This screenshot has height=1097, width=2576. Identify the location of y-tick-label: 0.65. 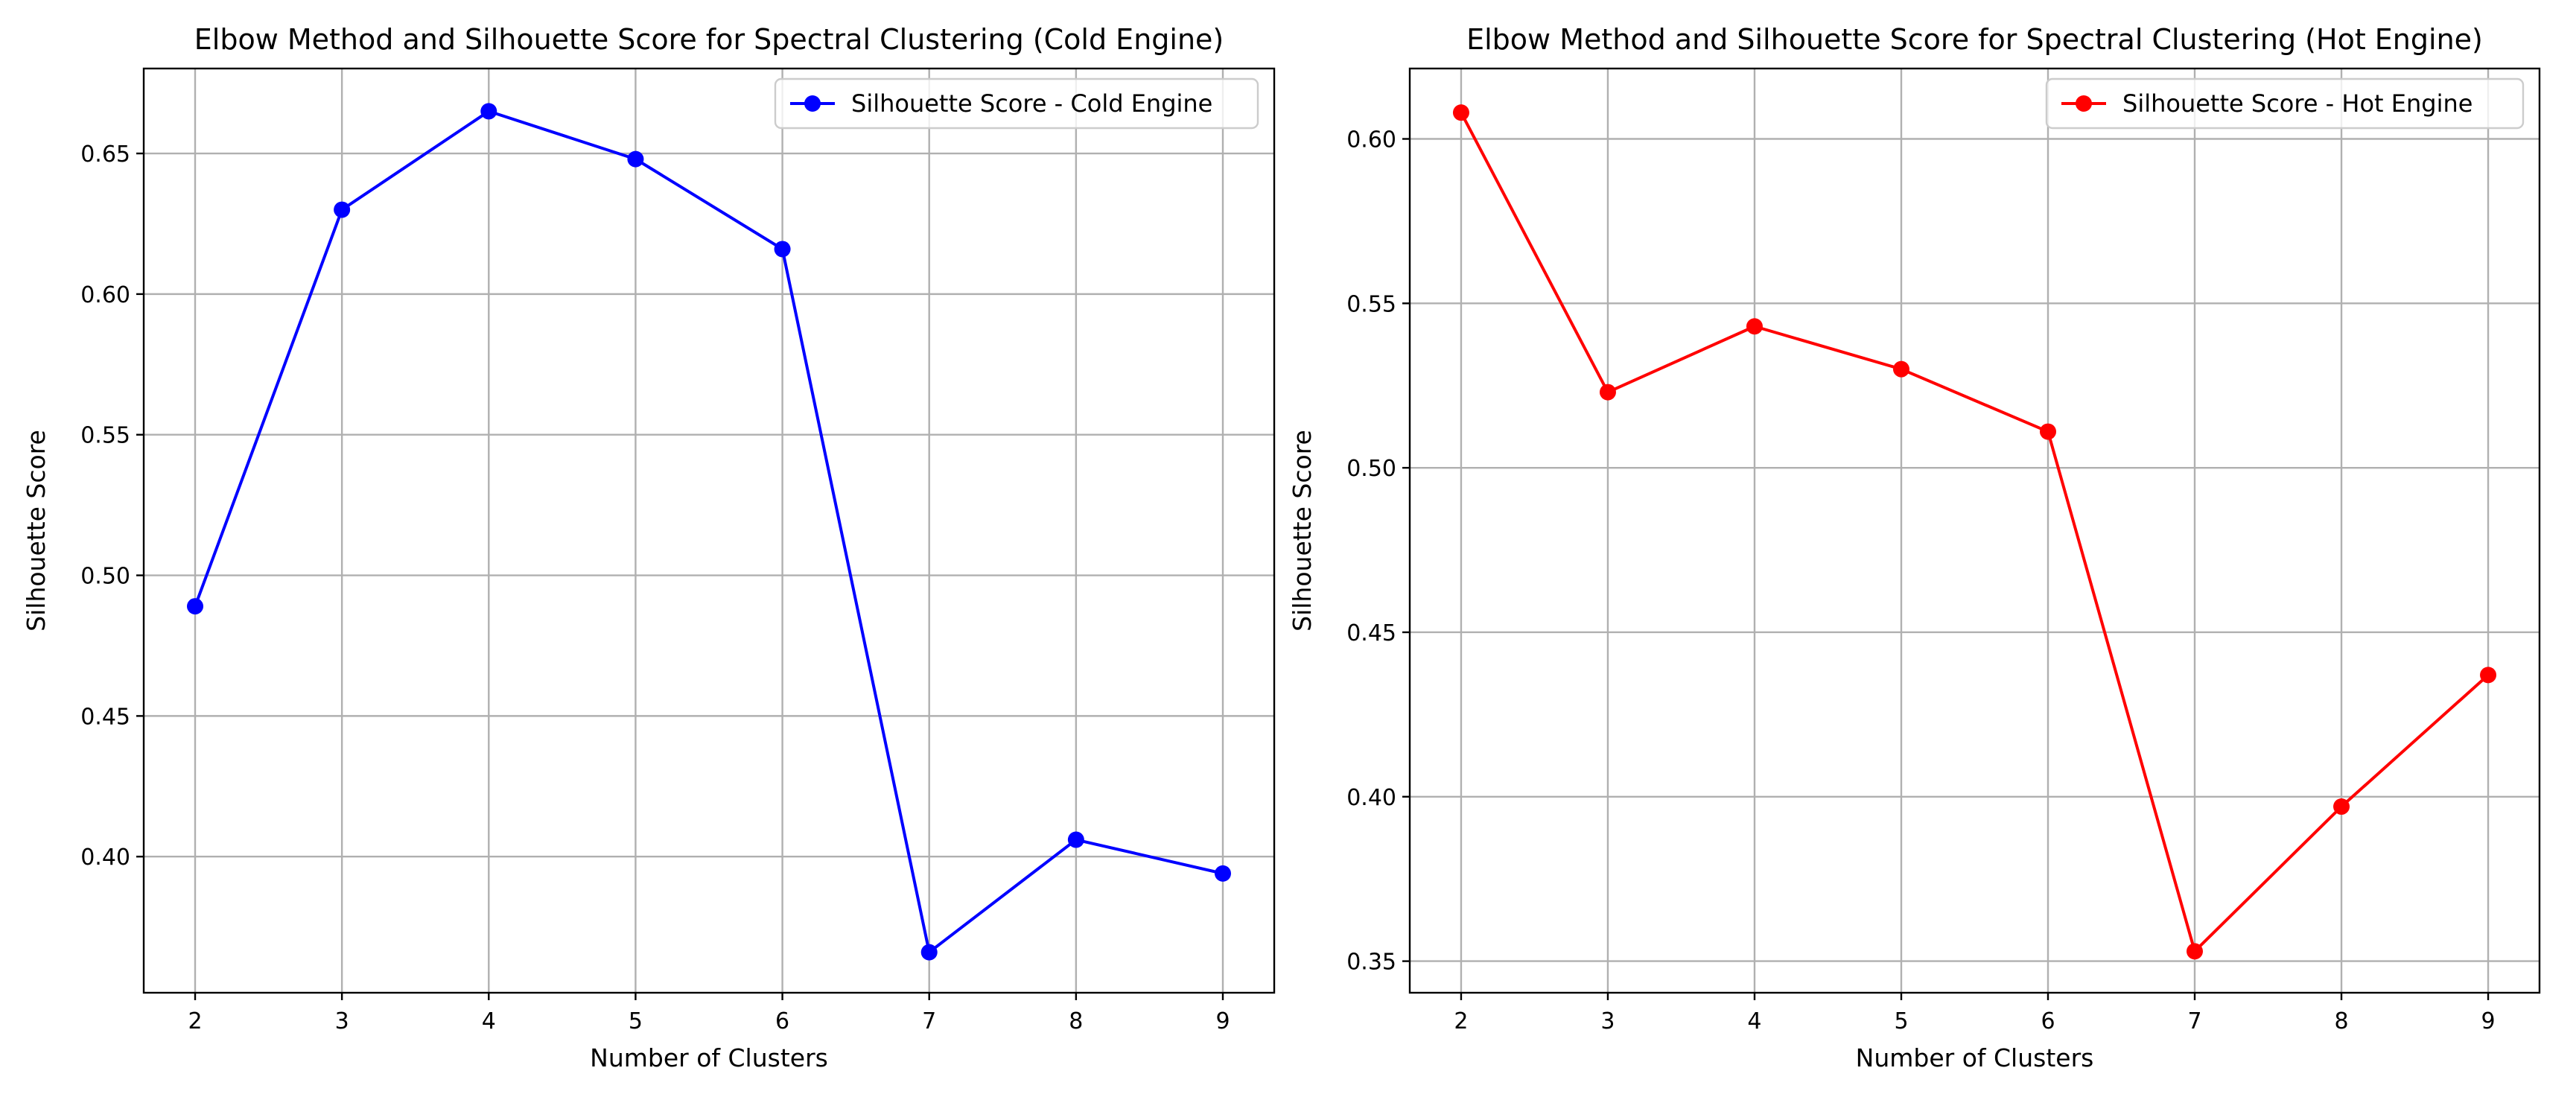
(105, 155).